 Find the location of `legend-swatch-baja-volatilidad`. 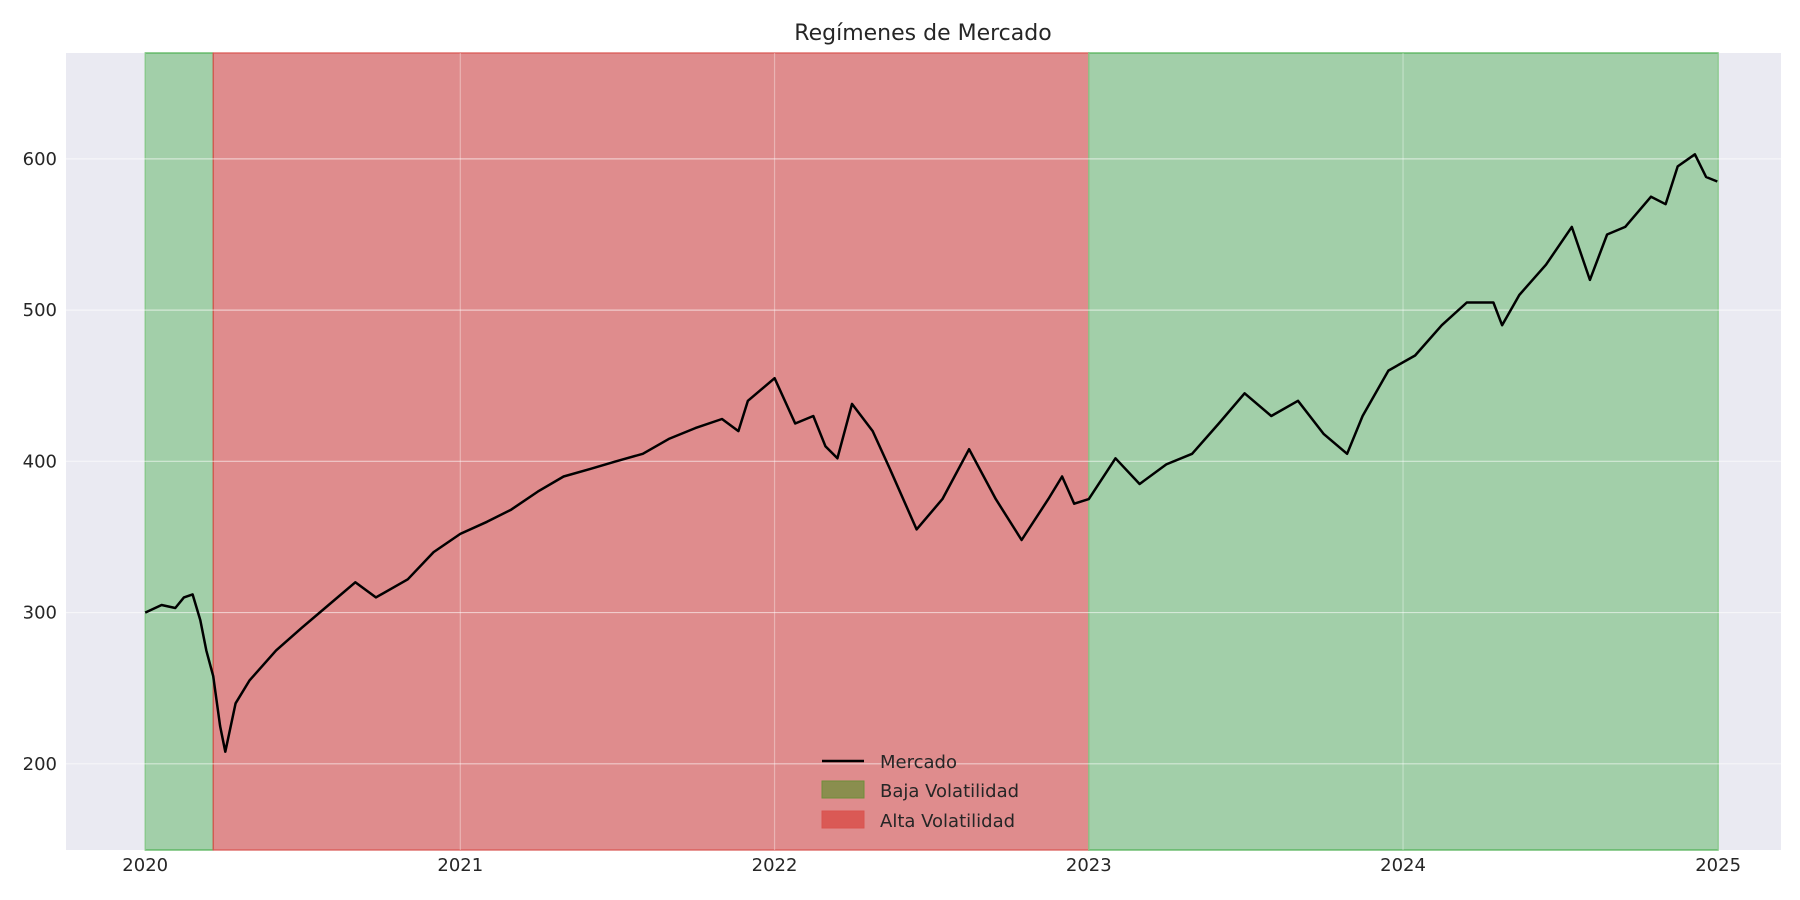

legend-swatch-baja-volatilidad is located at coordinates (843, 789).